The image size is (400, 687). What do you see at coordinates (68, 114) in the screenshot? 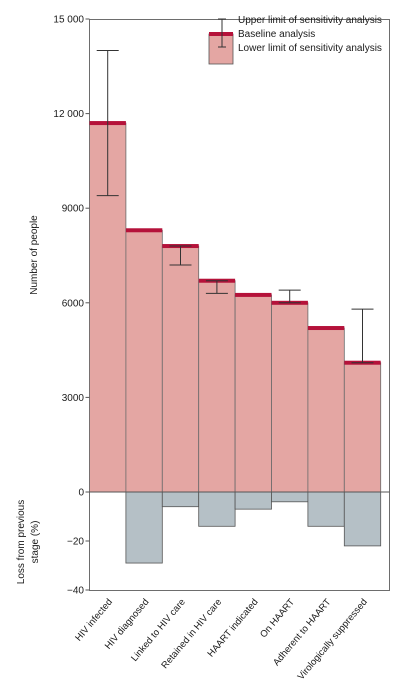
I see `y-tick-label-4: 12 000` at bounding box center [68, 114].